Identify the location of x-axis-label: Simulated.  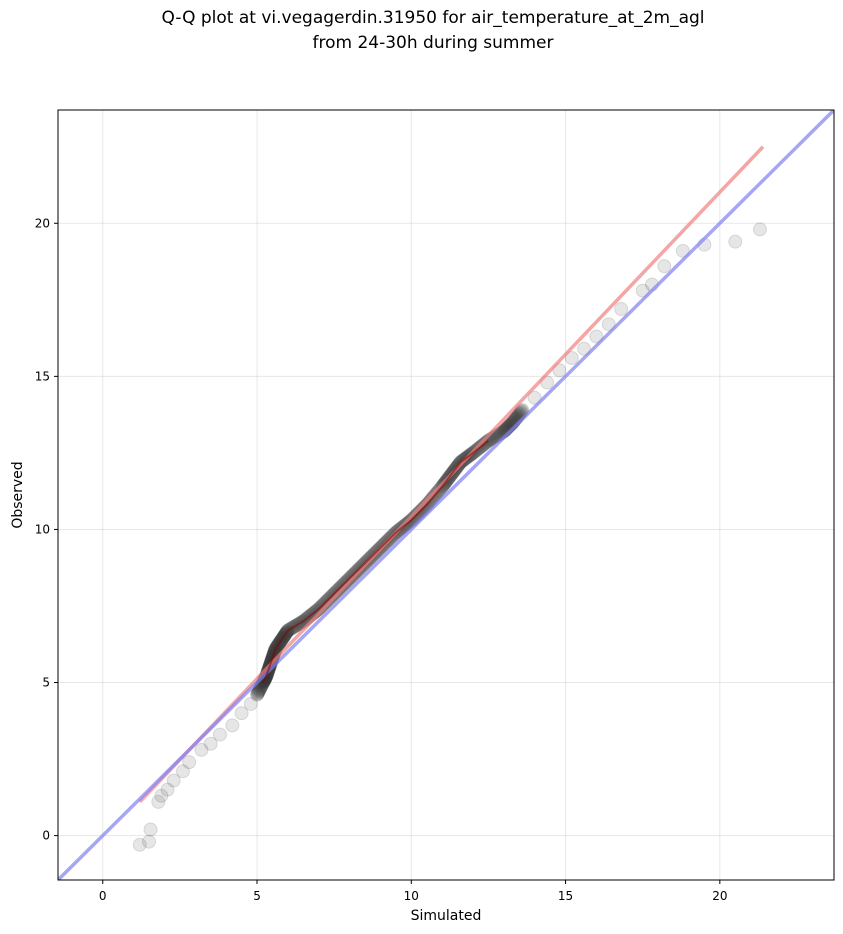
(446, 916).